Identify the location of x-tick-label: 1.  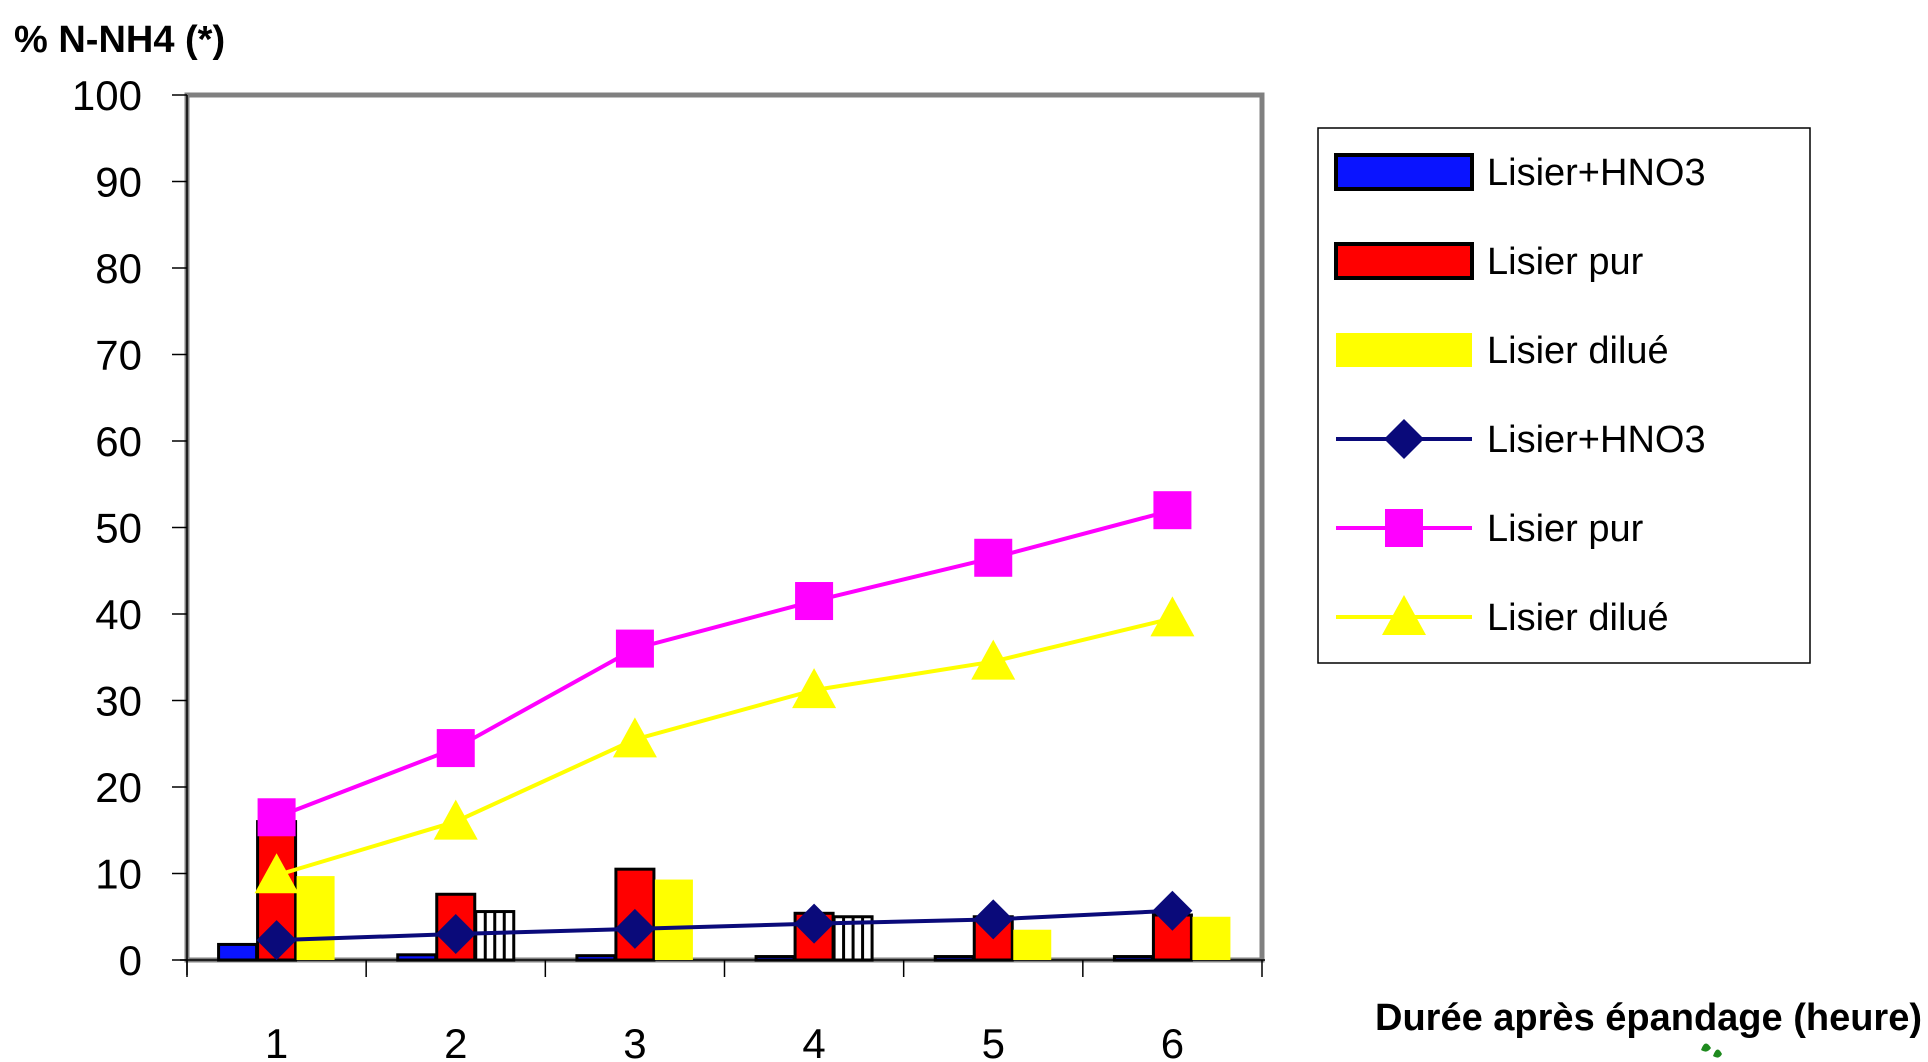
(276, 1041).